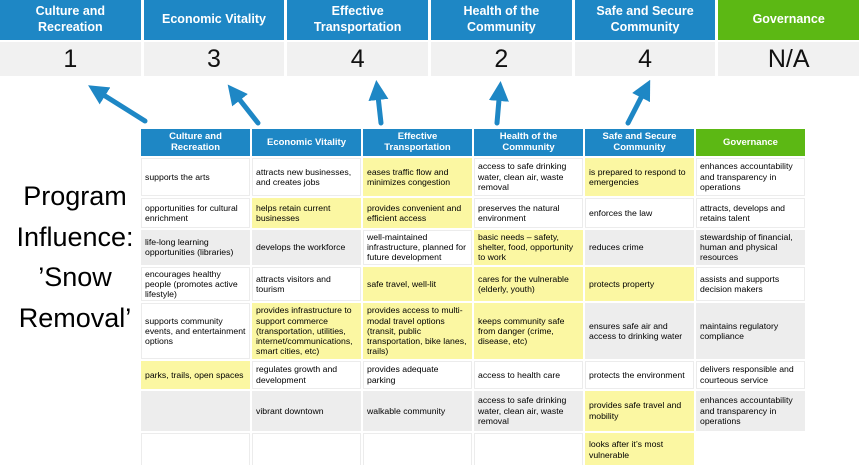  I want to click on matrix-cell-r4-effective-transportation: safe travel, well-lit, so click(417, 284).